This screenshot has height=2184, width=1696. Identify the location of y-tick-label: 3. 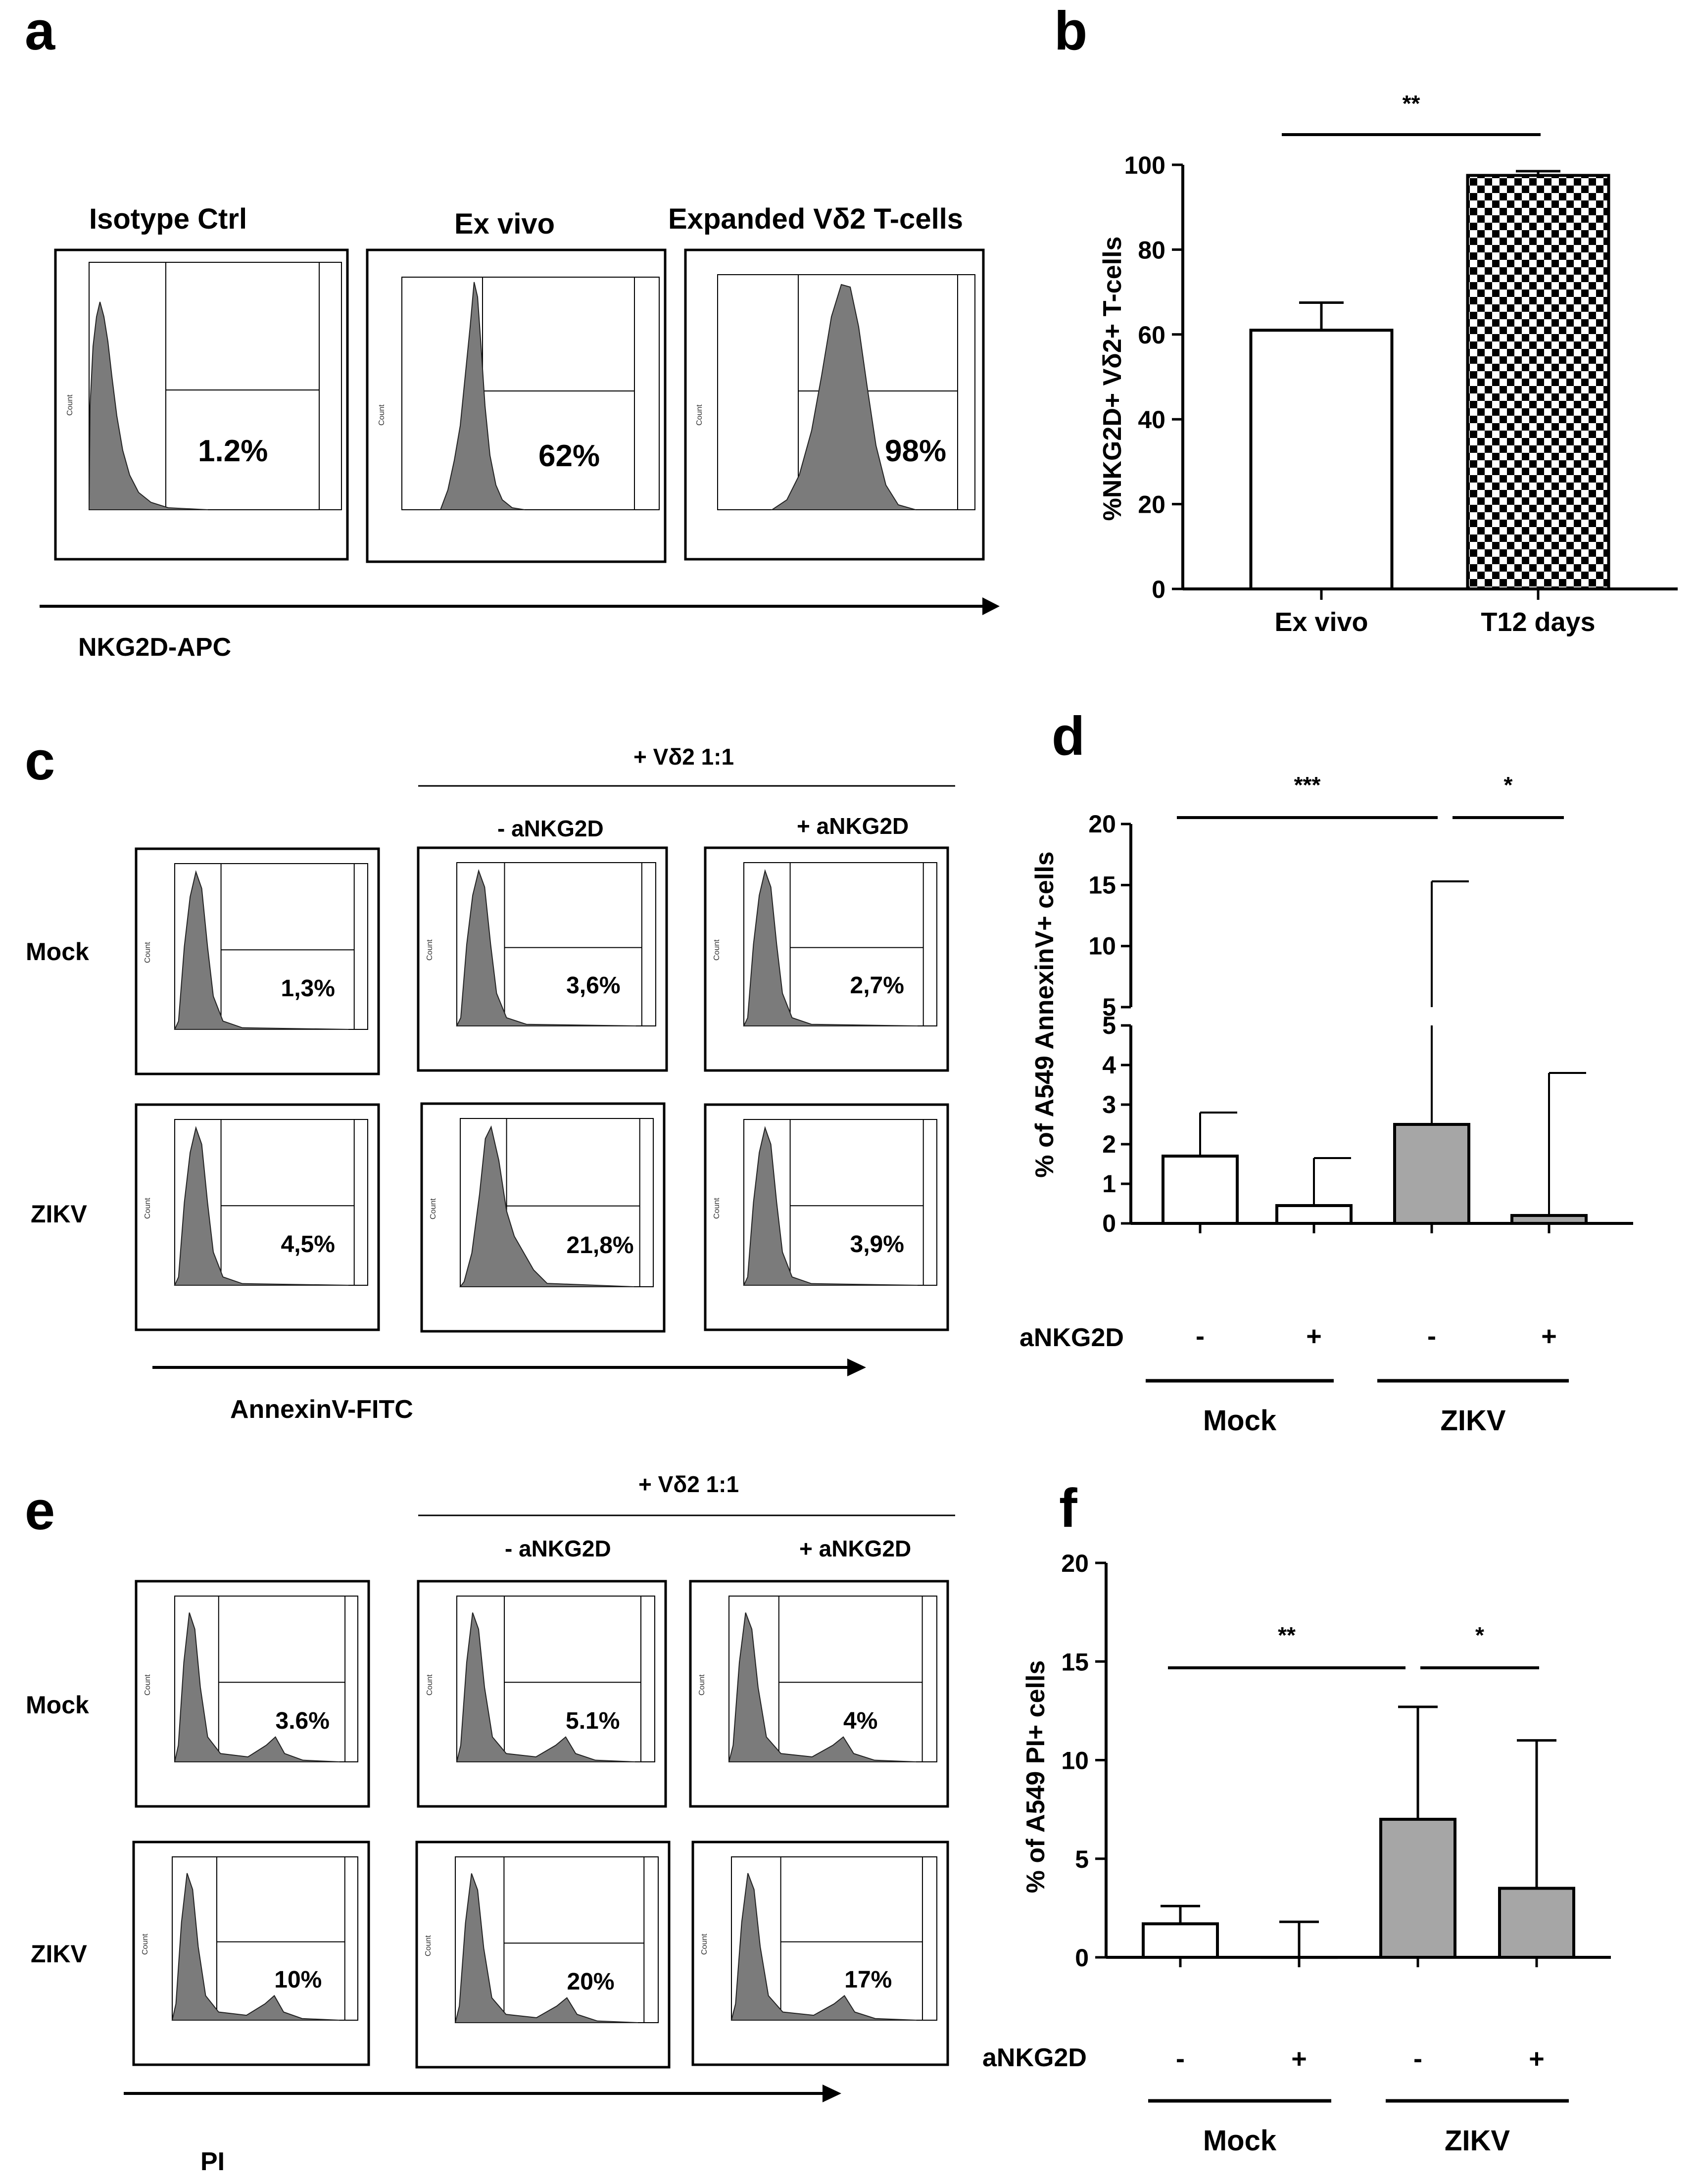
(1109, 1104).